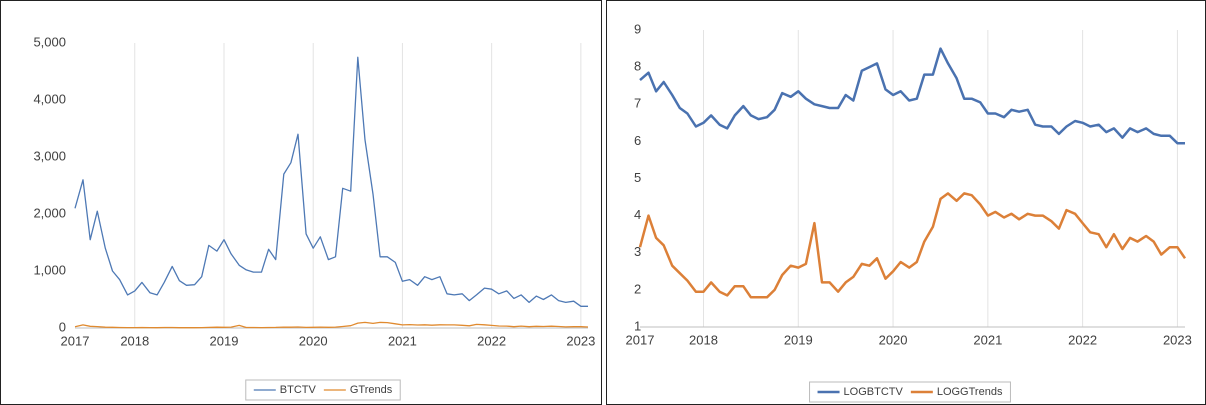  Describe the element at coordinates (637, 28) in the screenshot. I see `y-tick-label: 9` at that location.